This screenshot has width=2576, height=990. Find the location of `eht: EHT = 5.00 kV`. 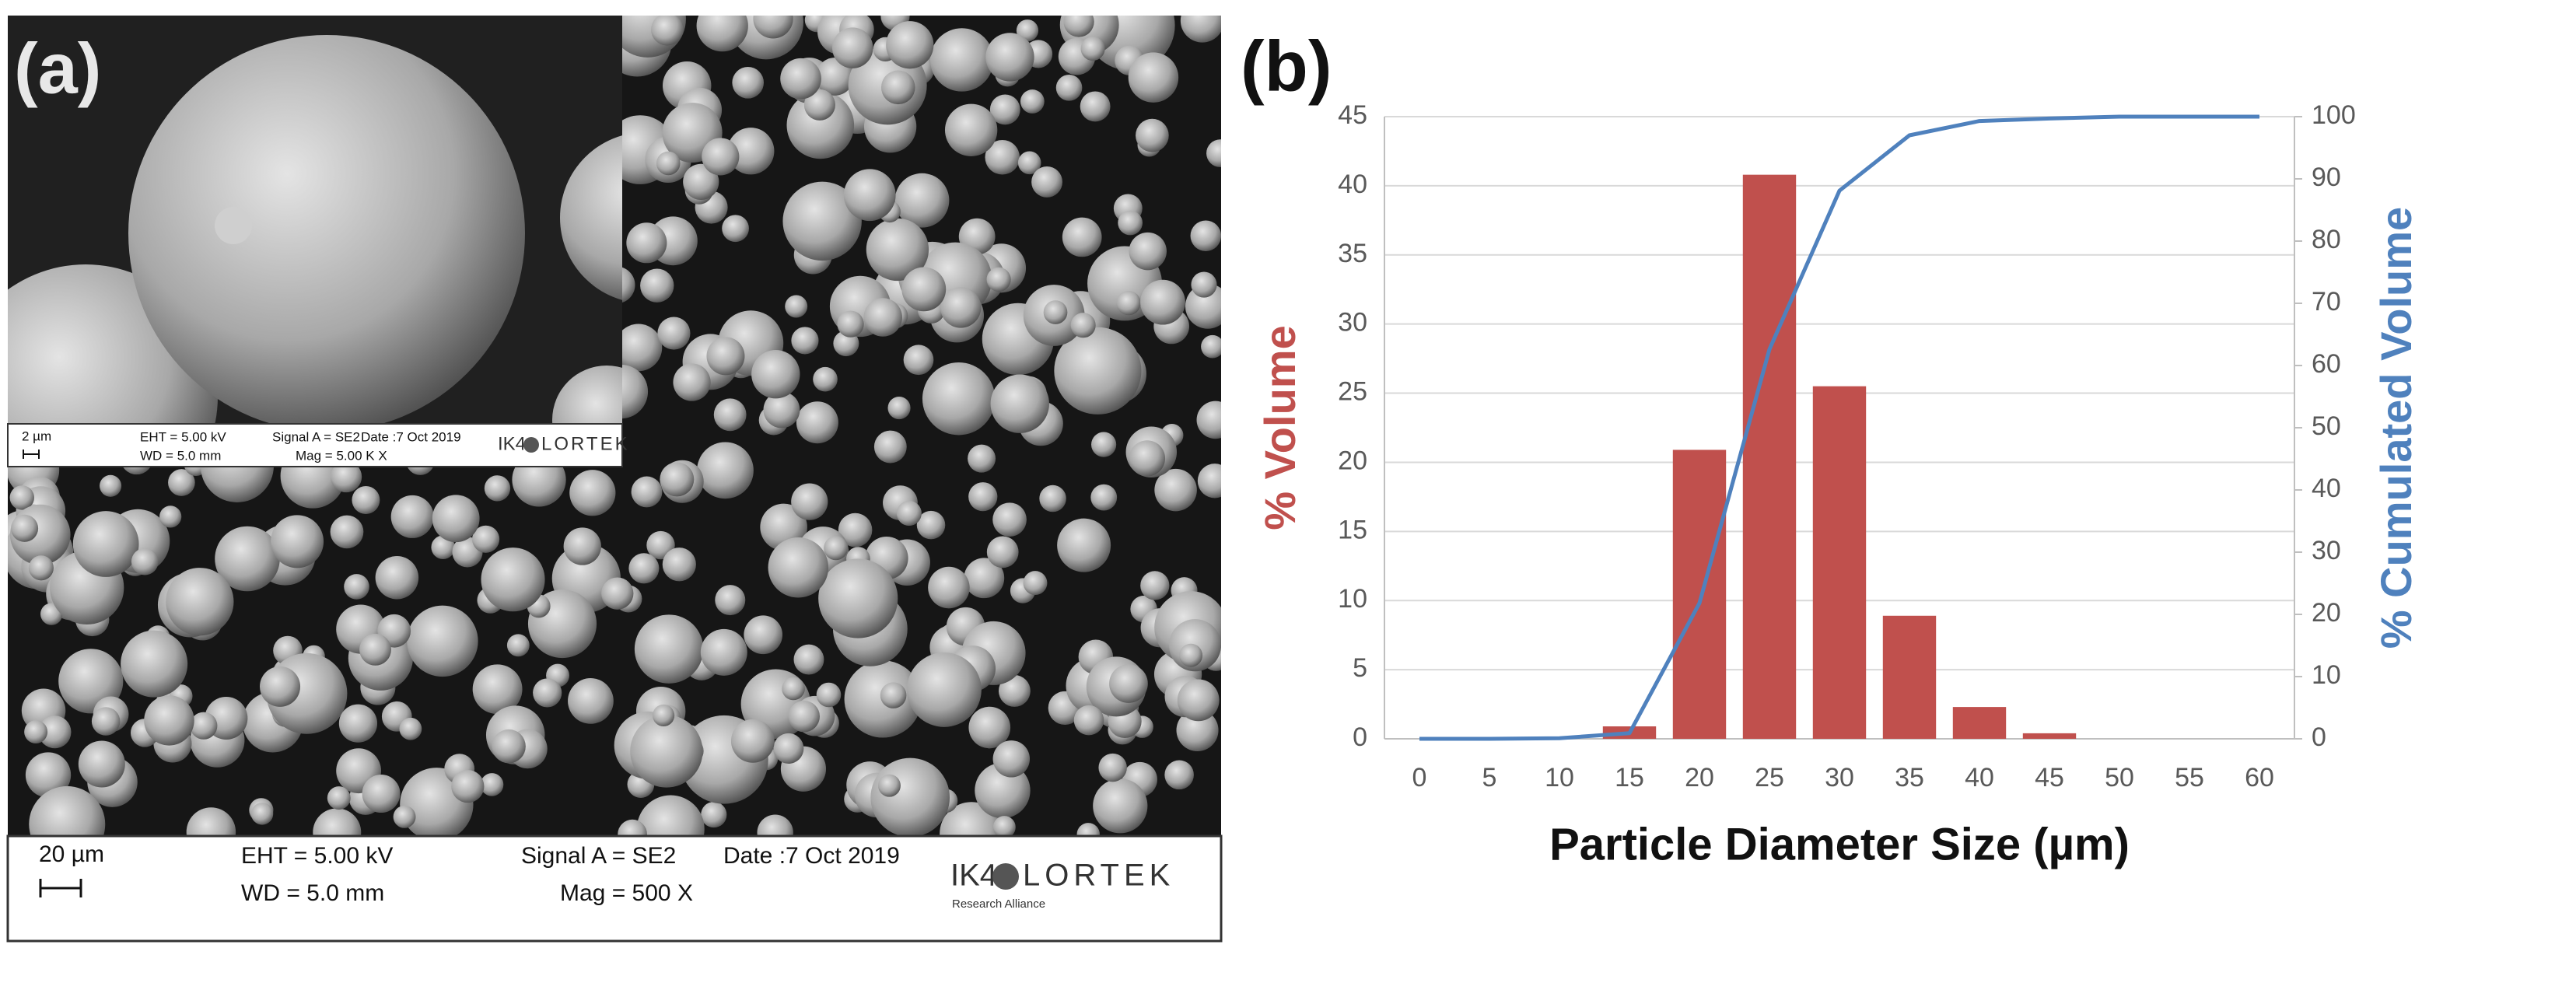

eht: EHT = 5.00 kV is located at coordinates (183, 436).